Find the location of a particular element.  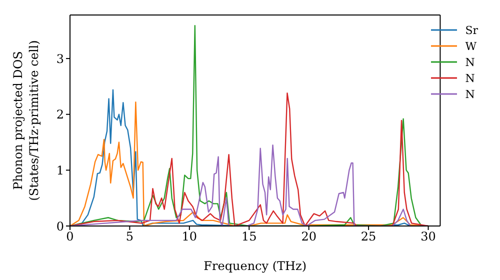

y-axis-title: Phonon projected DOS (States/THz·primitive cell) is located at coordinates (26, 120).